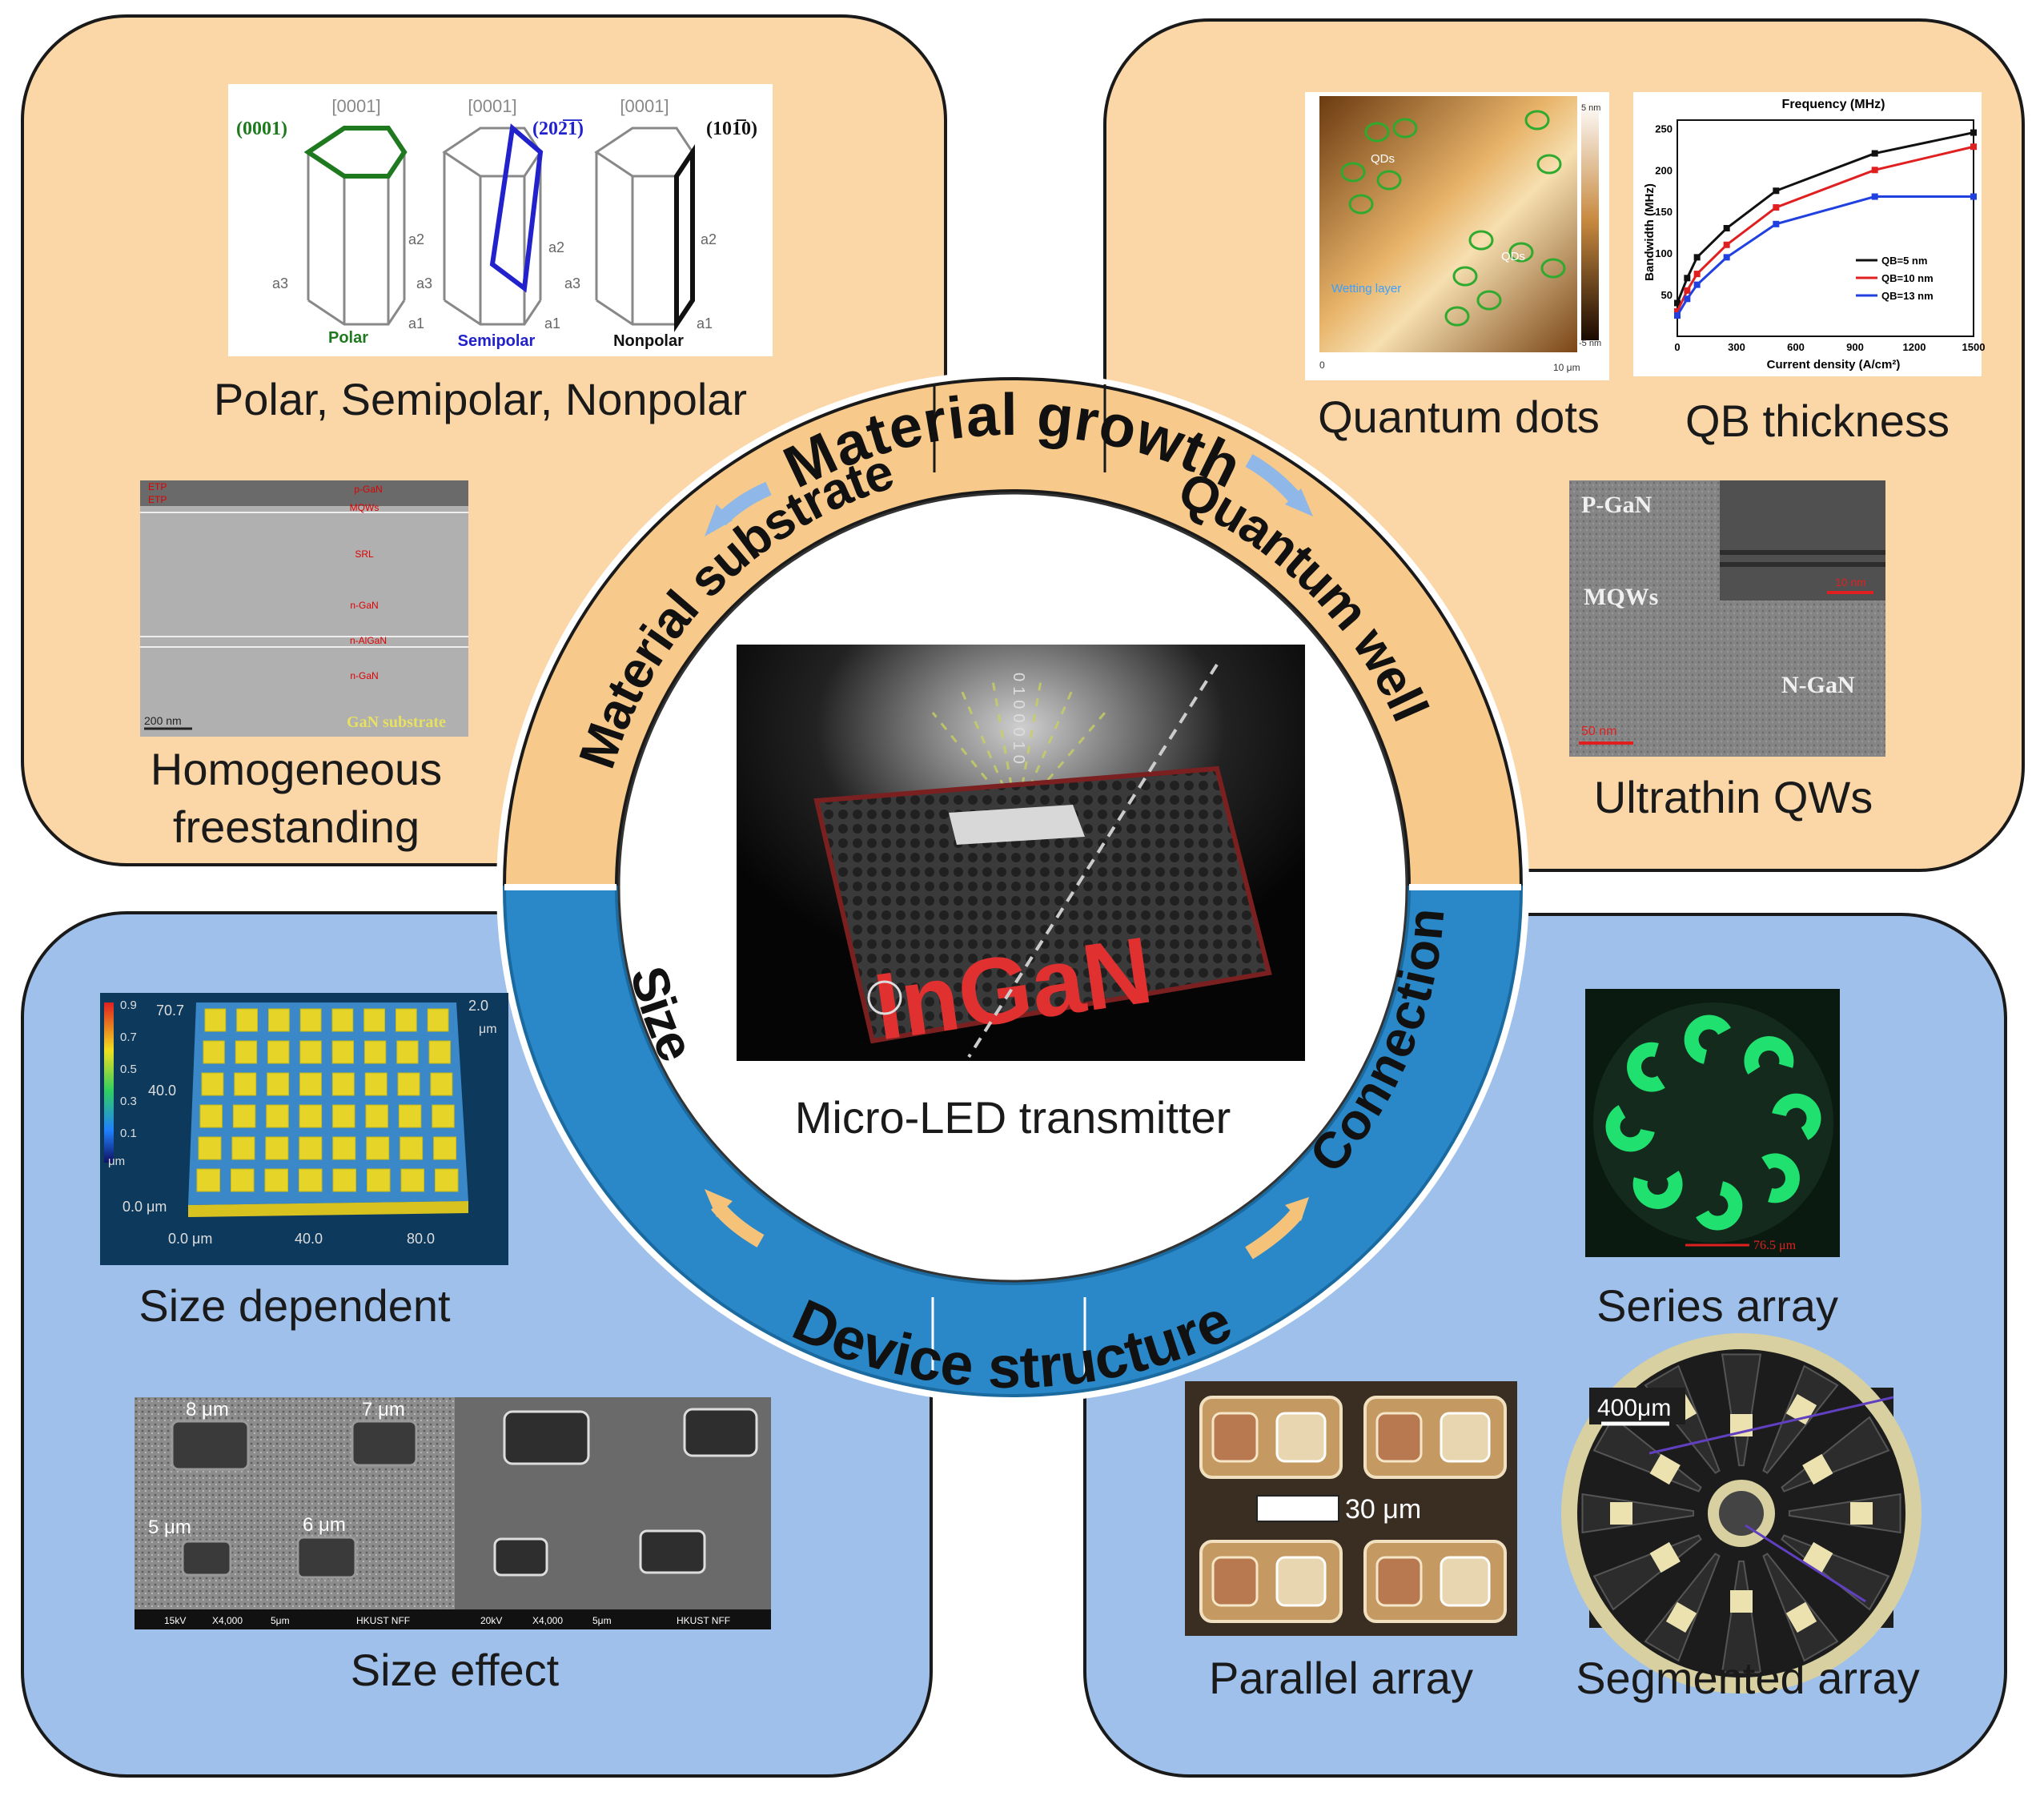 The image size is (2044, 1800). What do you see at coordinates (144, 1207) in the screenshot?
I see `y-tick-bottom: 0.0 μm` at bounding box center [144, 1207].